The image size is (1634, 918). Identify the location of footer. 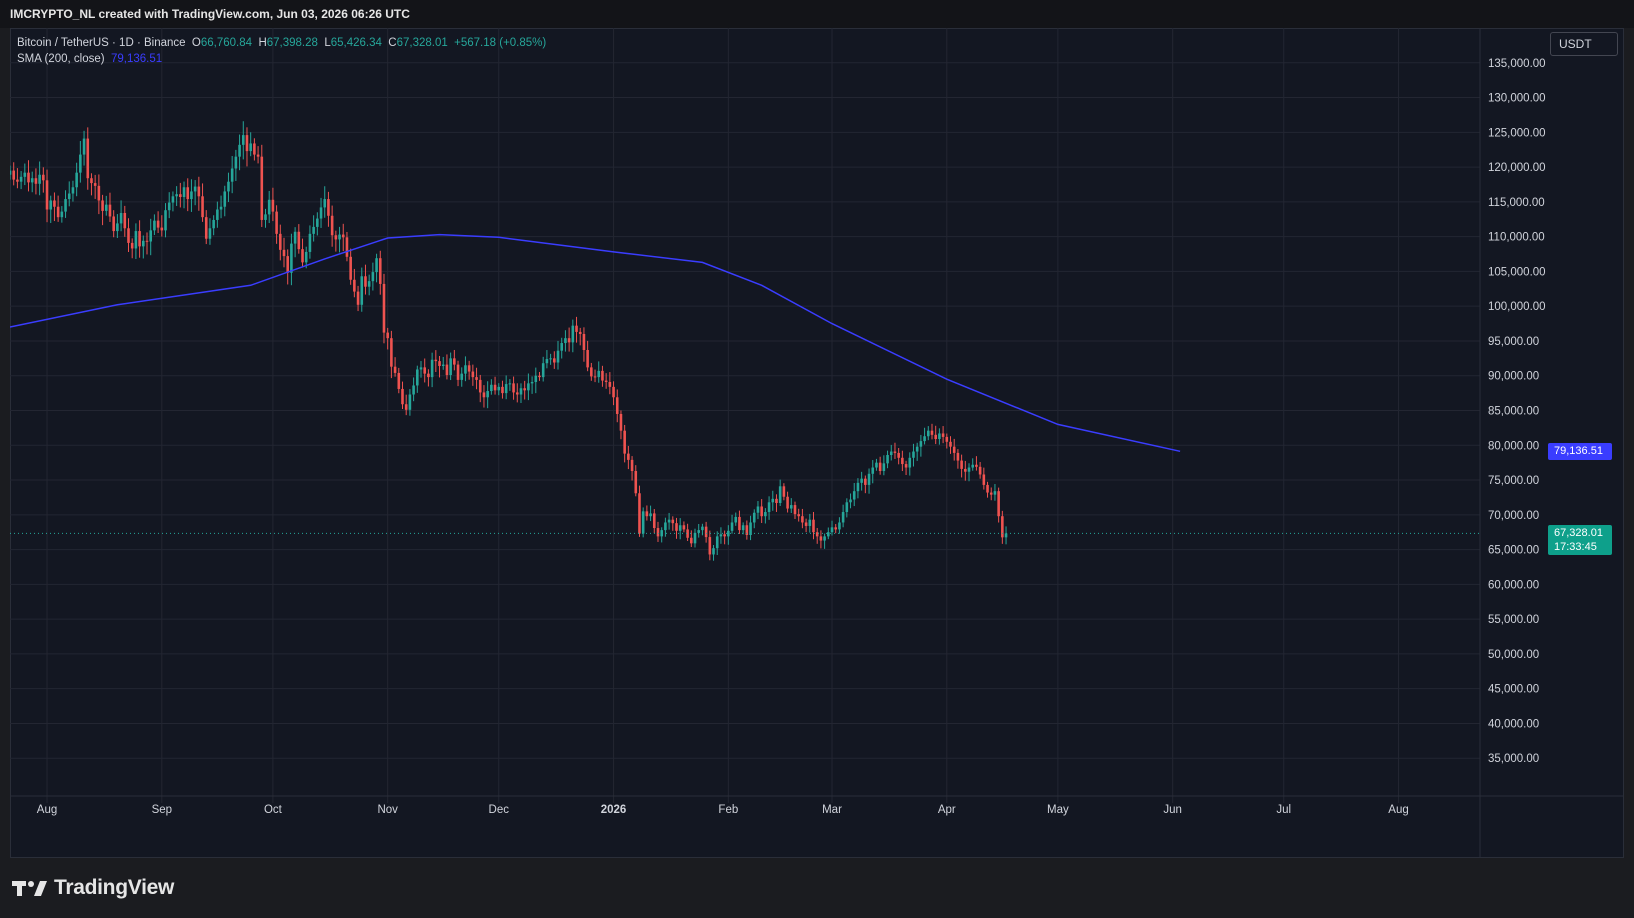
(817, 888).